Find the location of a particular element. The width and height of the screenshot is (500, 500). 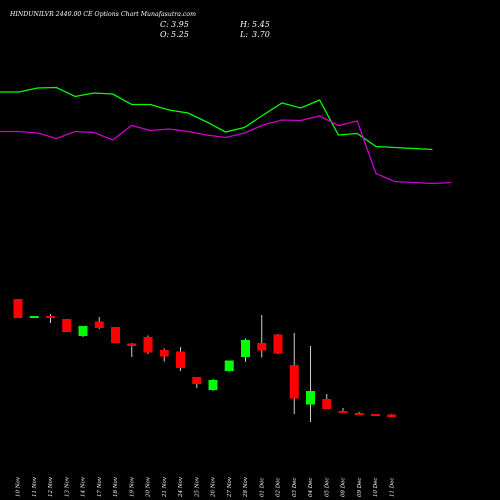

open-value: 5.25 is located at coordinates (180, 34).